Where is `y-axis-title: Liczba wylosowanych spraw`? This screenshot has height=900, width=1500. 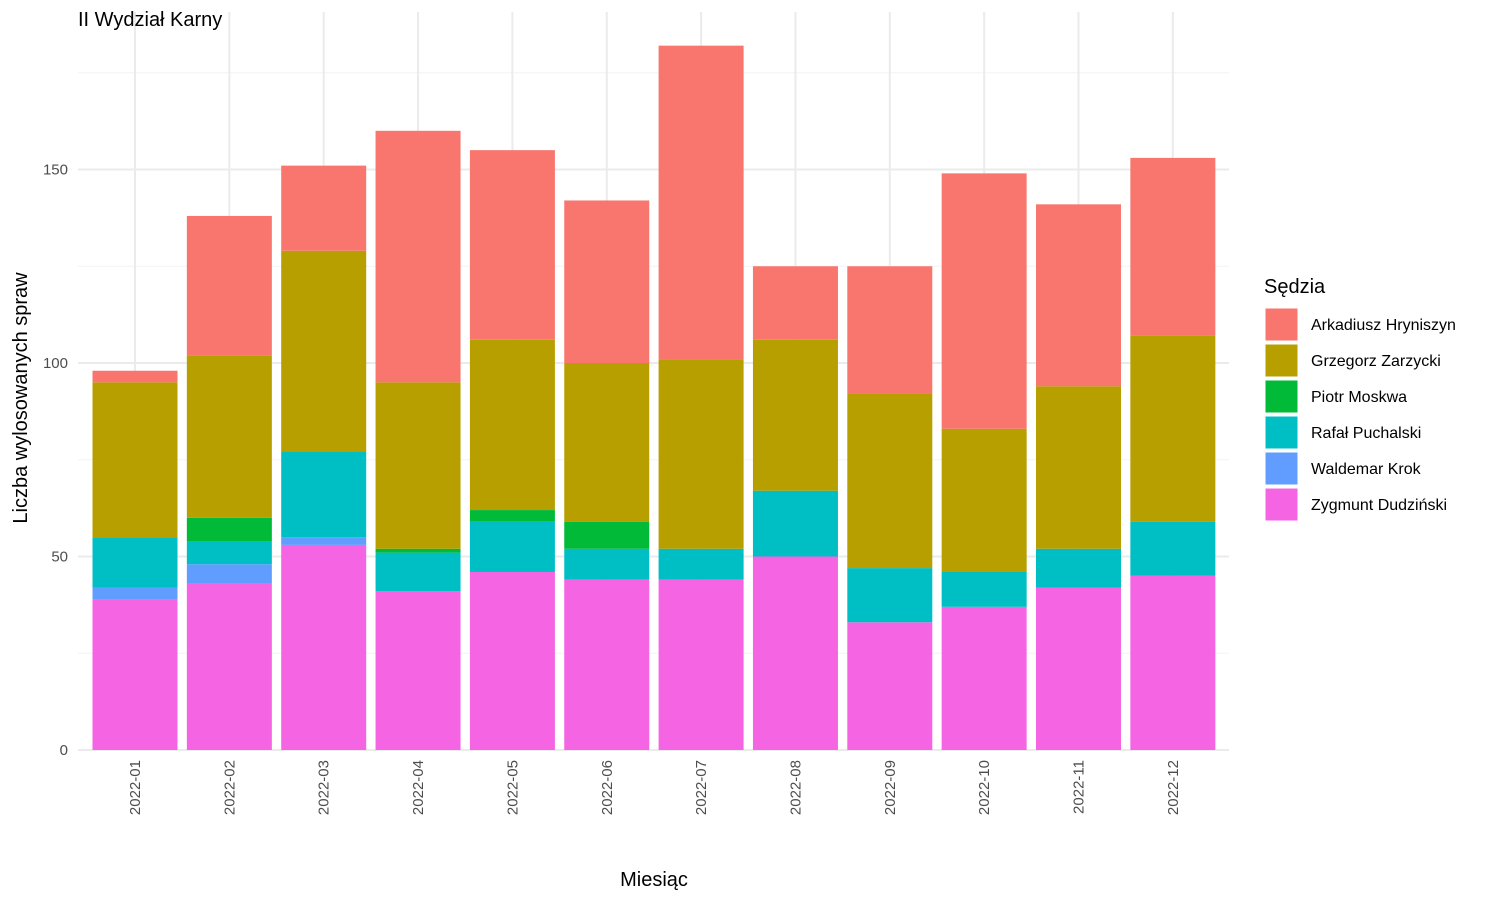
y-axis-title: Liczba wylosowanych spraw is located at coordinates (21, 398).